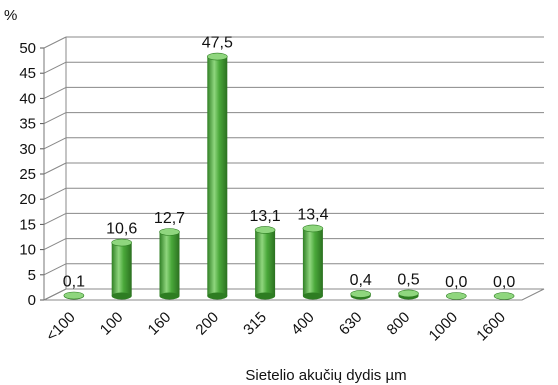 The width and height of the screenshot is (558, 385). I want to click on x-tick-label: 160, so click(160, 324).